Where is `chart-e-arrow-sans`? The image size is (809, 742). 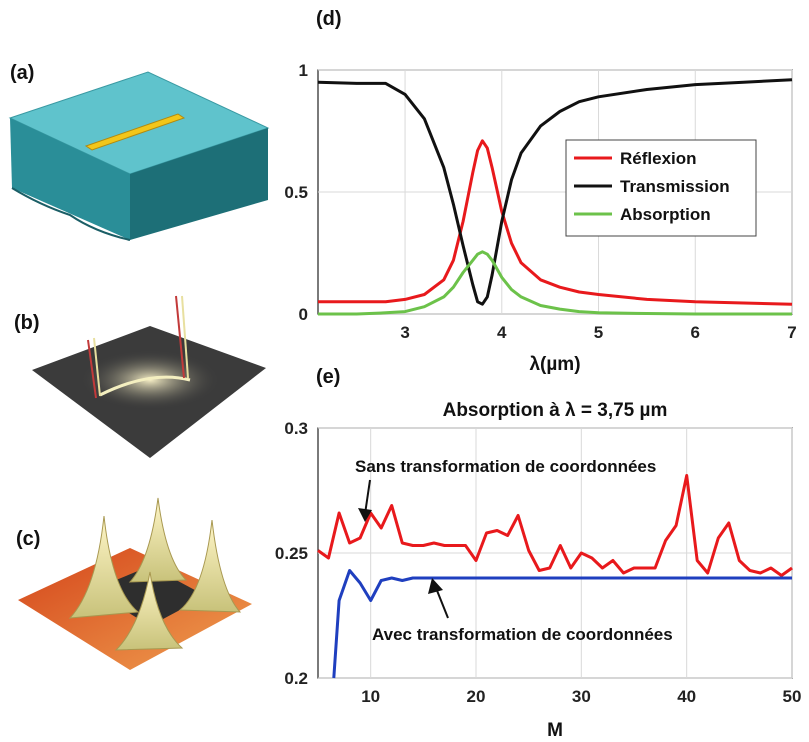
chart-e-arrow-sans is located at coordinates (367, 497).